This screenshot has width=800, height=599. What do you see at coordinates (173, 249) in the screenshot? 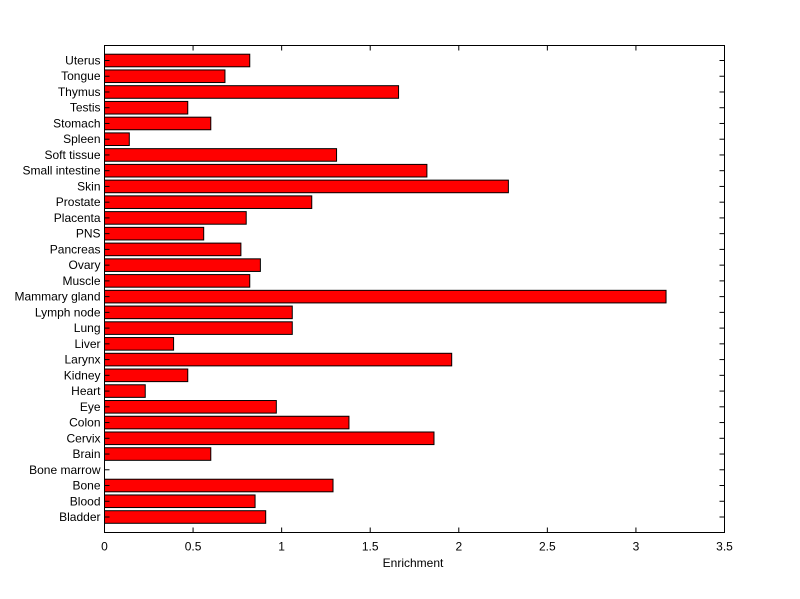
I see `bar-pancreas` at bounding box center [173, 249].